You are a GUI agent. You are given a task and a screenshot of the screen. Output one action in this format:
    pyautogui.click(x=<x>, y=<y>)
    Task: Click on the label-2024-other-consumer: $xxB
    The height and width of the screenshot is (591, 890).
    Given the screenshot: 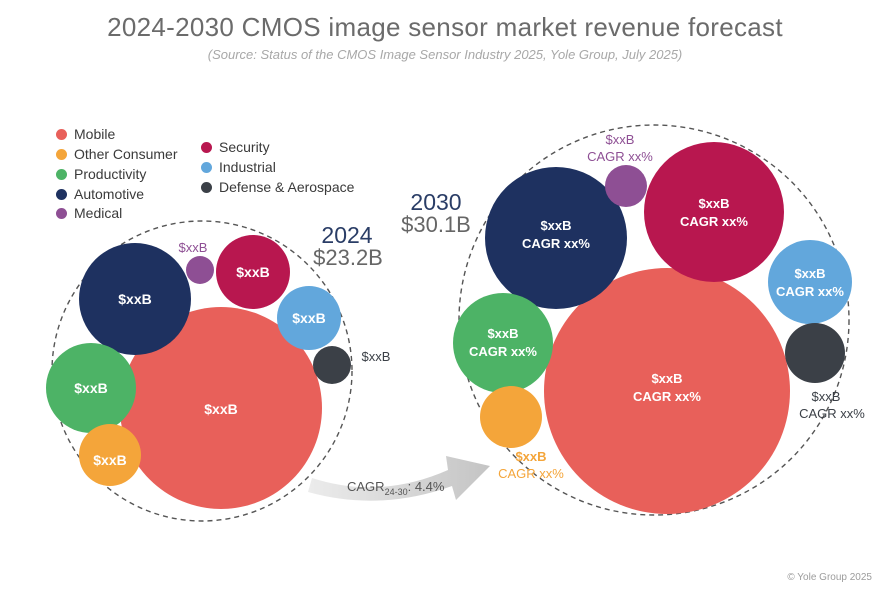 What is the action you would take?
    pyautogui.click(x=109, y=460)
    